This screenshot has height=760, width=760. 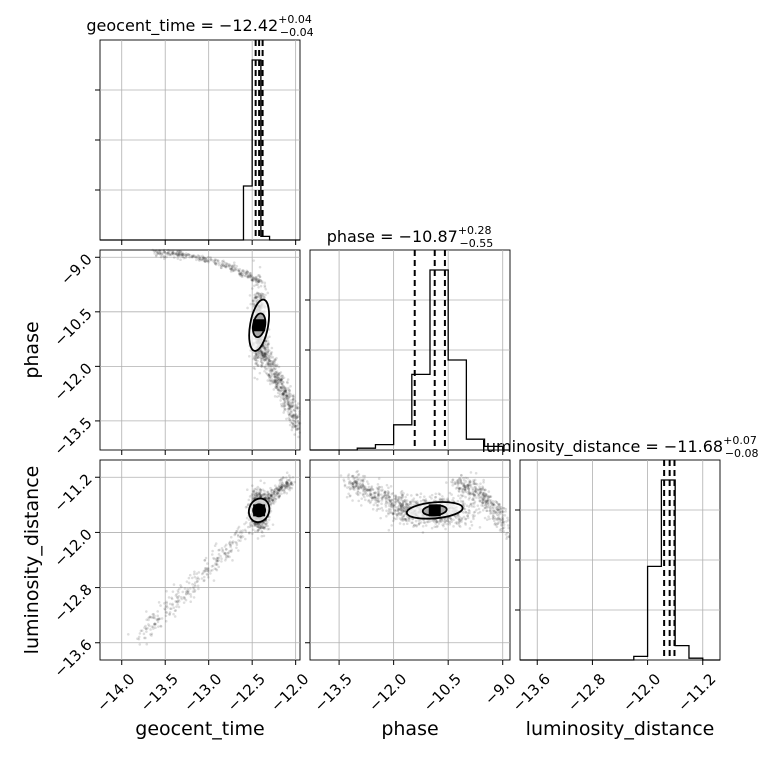 What do you see at coordinates (72, 658) in the screenshot?
I see `y-tick-label: −13.6` at bounding box center [72, 658].